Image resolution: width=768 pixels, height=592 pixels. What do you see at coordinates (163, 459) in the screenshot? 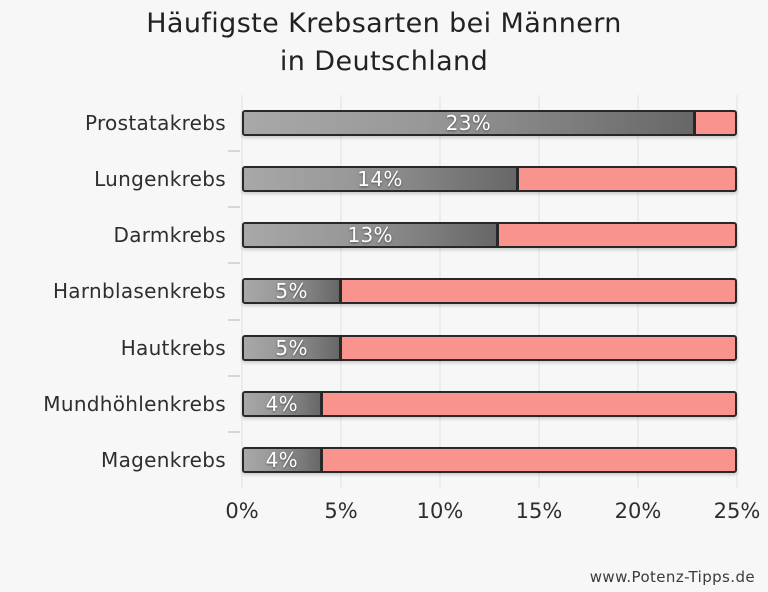
I see `category-label: Magenkrebs` at bounding box center [163, 459].